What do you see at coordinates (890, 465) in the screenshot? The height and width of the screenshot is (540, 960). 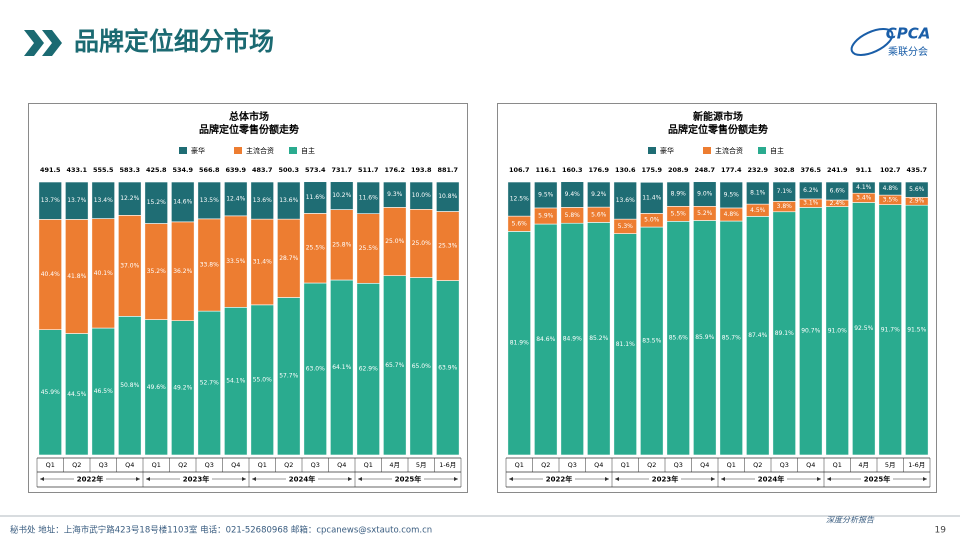 I see `x-tick-label: 5月` at bounding box center [890, 465].